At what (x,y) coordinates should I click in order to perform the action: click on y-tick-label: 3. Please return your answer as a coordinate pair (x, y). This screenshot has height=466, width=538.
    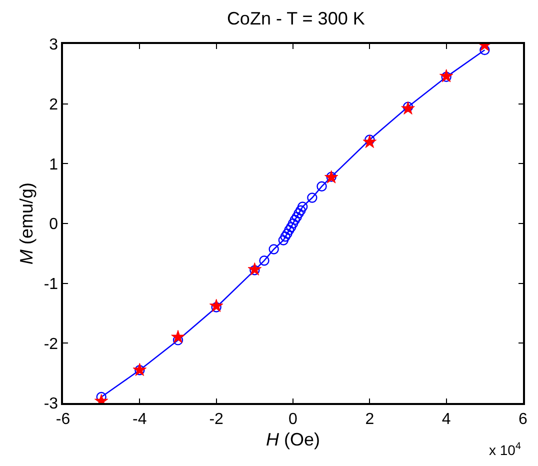
    Looking at the image, I should click on (53, 45).